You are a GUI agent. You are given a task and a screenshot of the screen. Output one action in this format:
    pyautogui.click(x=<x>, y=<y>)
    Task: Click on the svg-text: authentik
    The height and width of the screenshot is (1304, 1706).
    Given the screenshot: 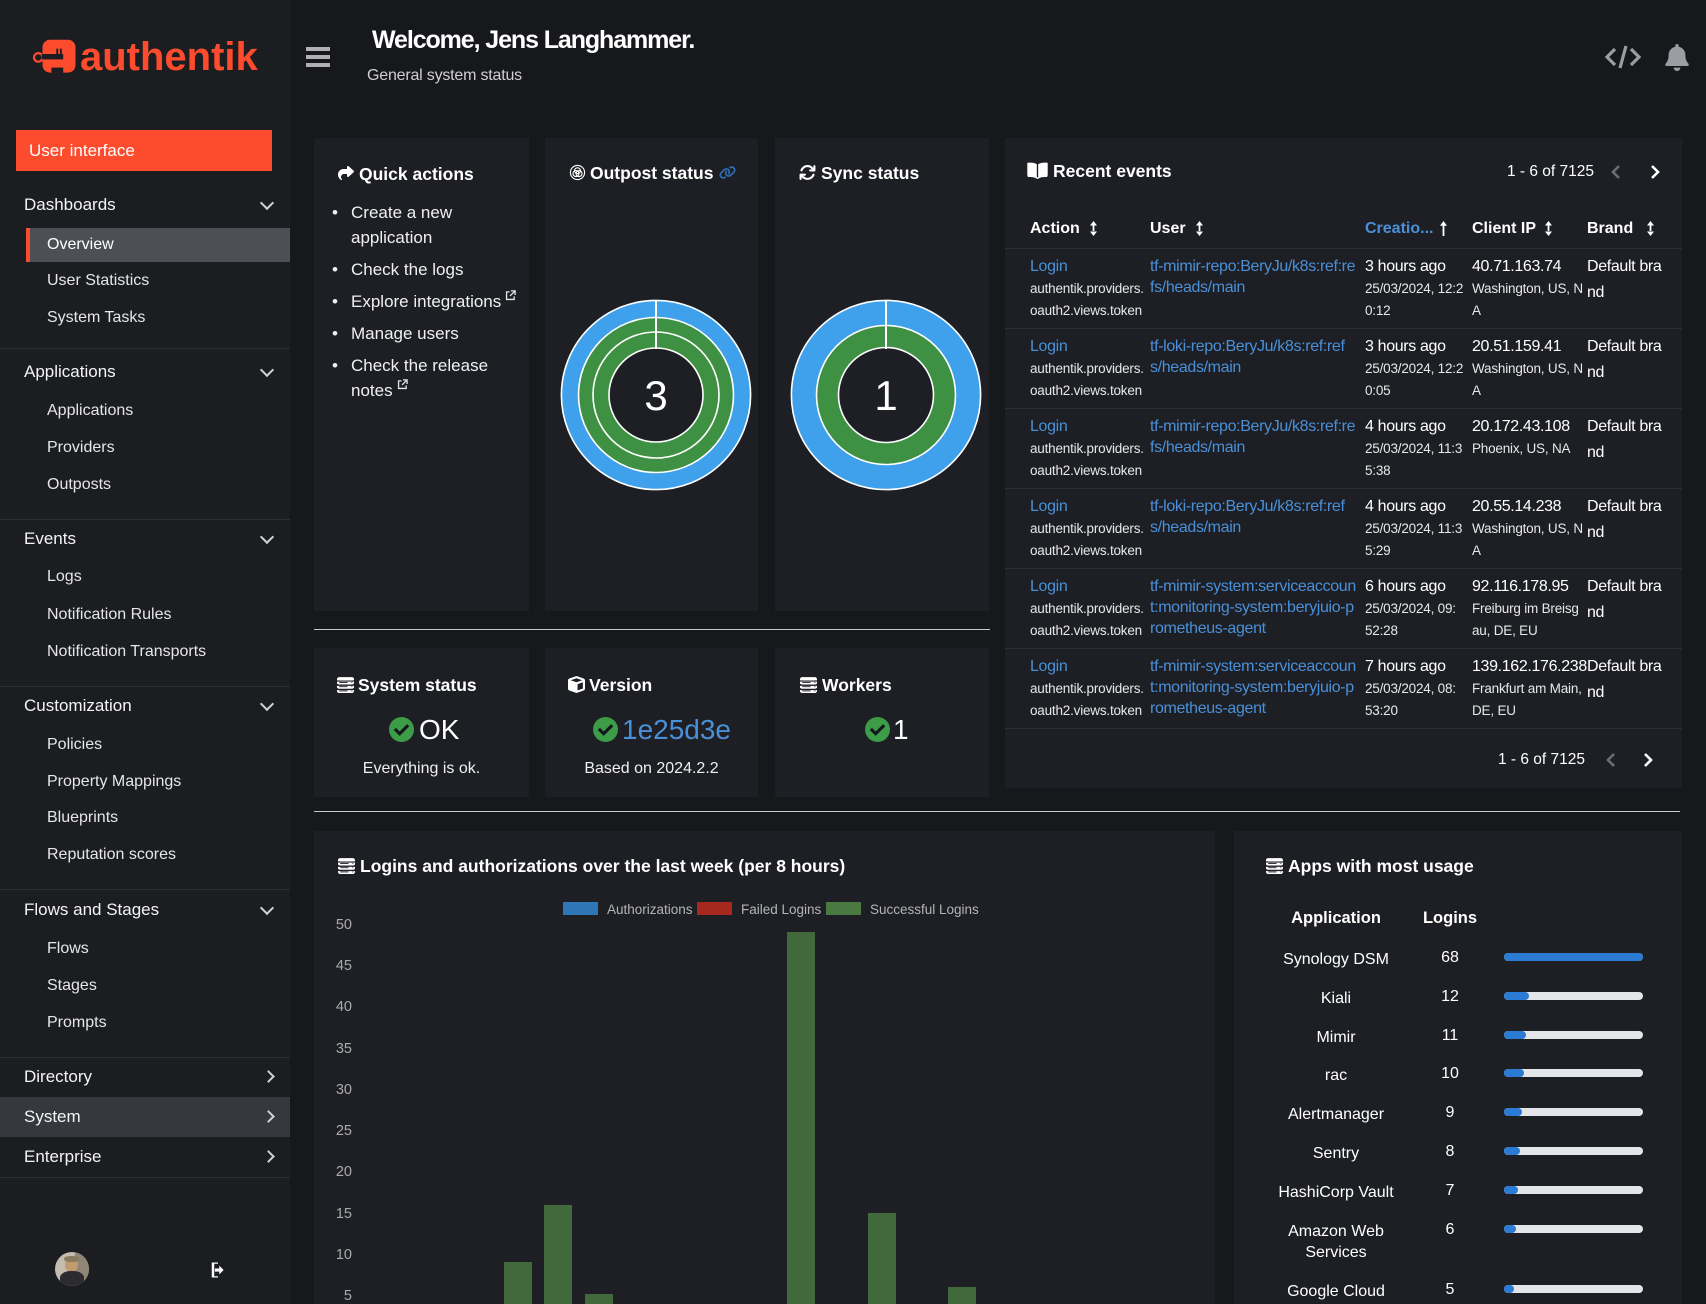 What is the action you would take?
    pyautogui.click(x=169, y=57)
    